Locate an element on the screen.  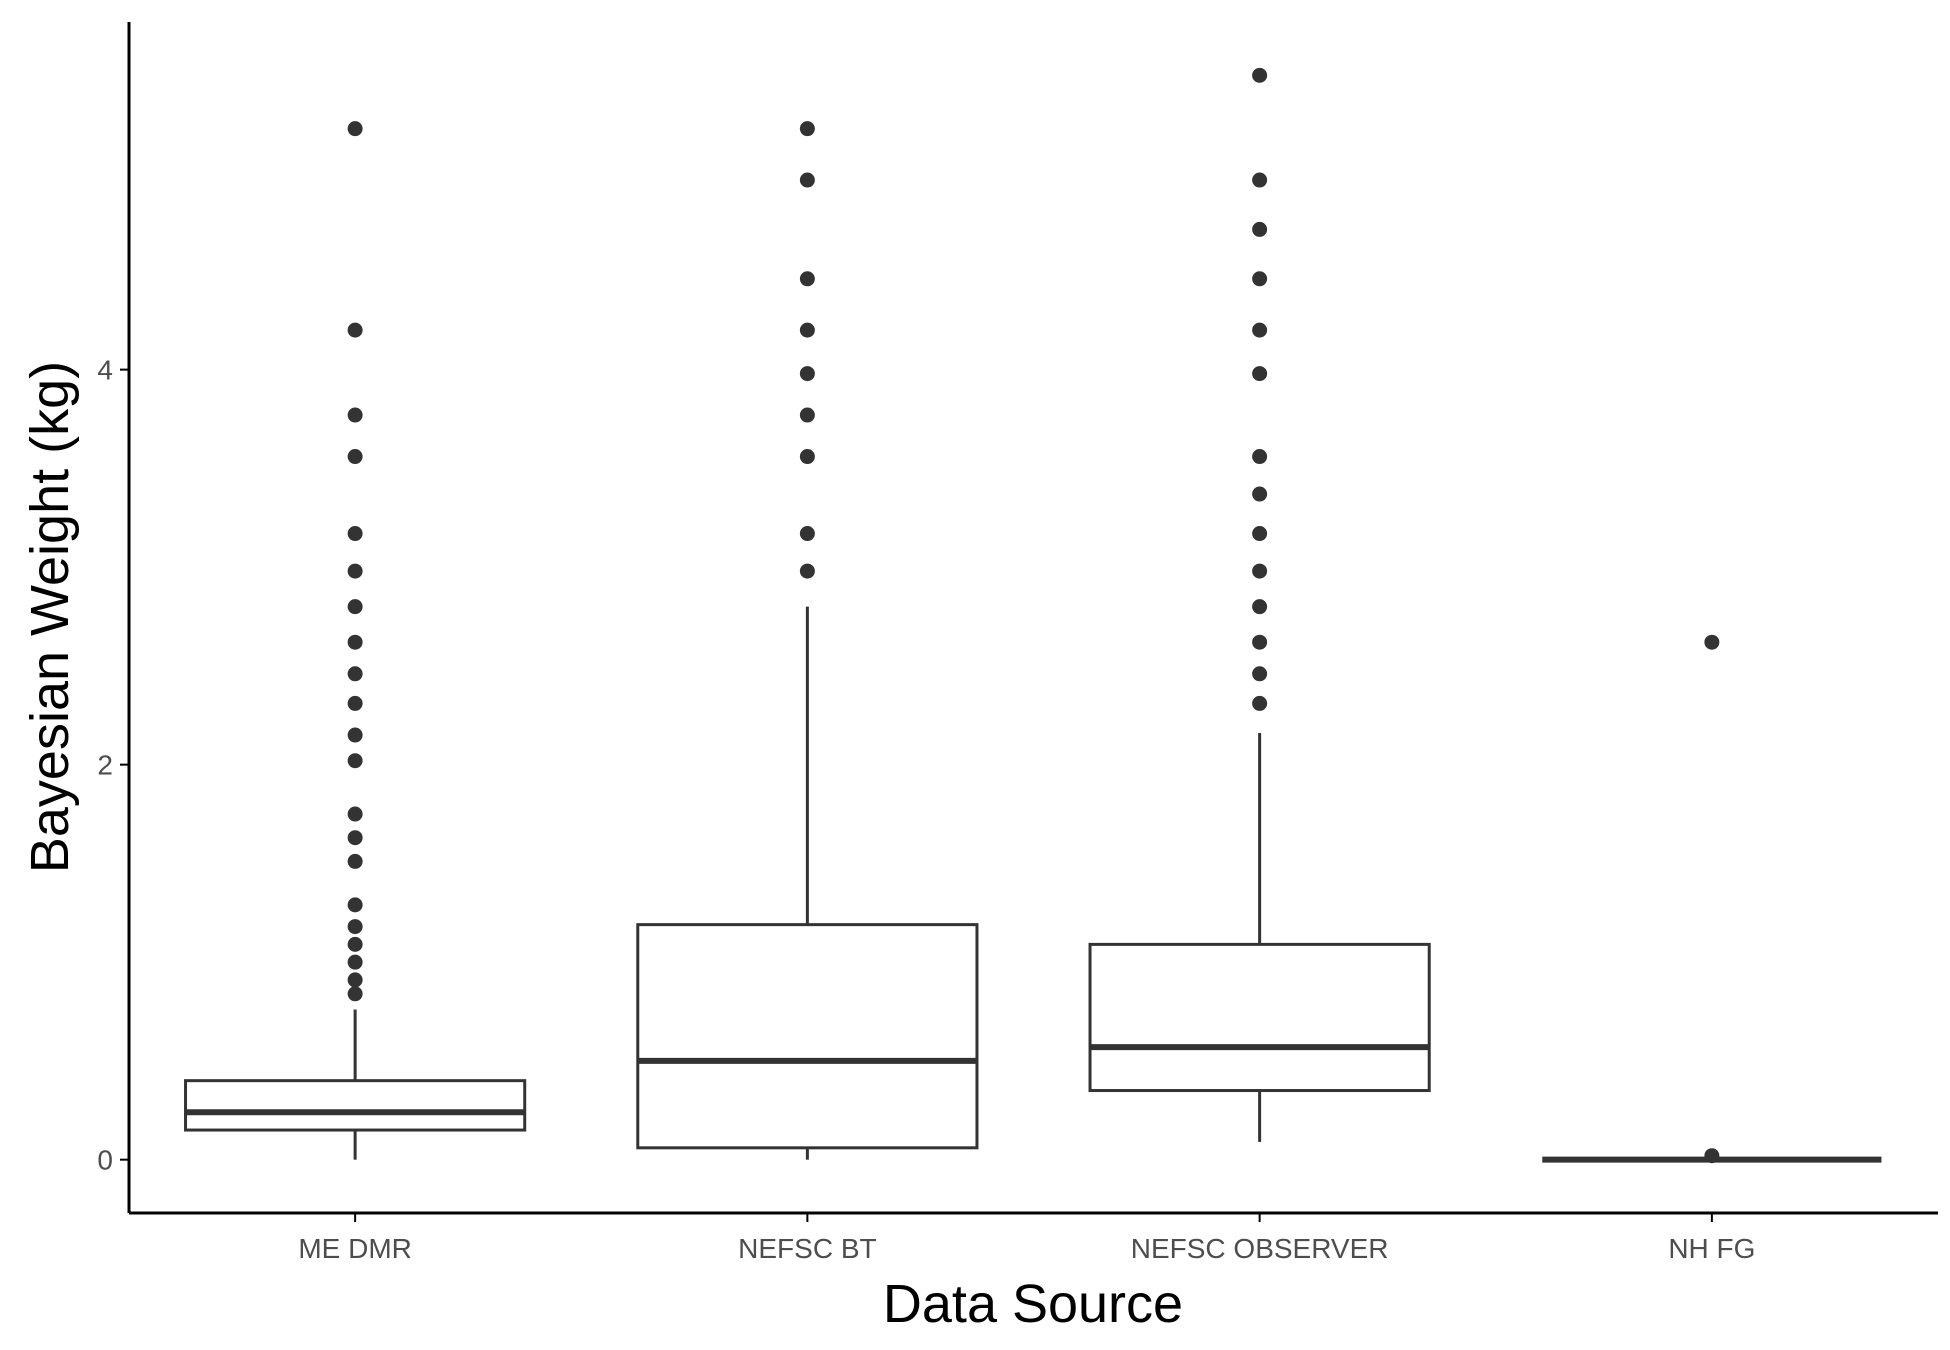
x-tick-label: NH FG is located at coordinates (1711, 1248).